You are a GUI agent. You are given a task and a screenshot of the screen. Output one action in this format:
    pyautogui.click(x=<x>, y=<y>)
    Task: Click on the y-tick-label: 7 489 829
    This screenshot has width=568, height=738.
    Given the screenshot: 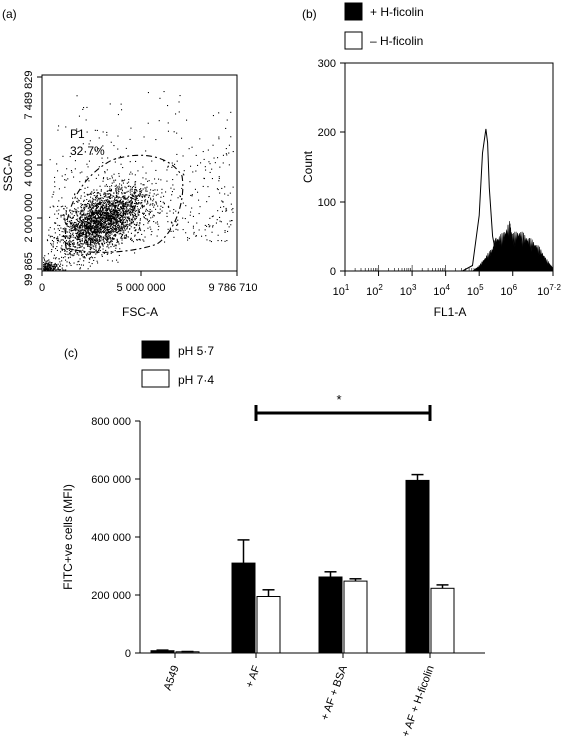 What is the action you would take?
    pyautogui.click(x=29, y=95)
    